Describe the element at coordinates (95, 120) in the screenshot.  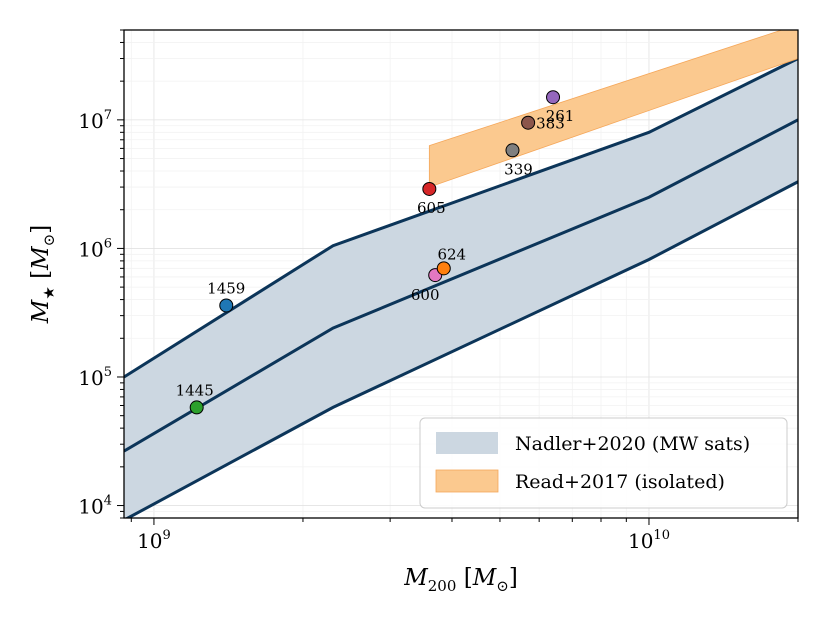
I see `y-tick-label: 107` at that location.